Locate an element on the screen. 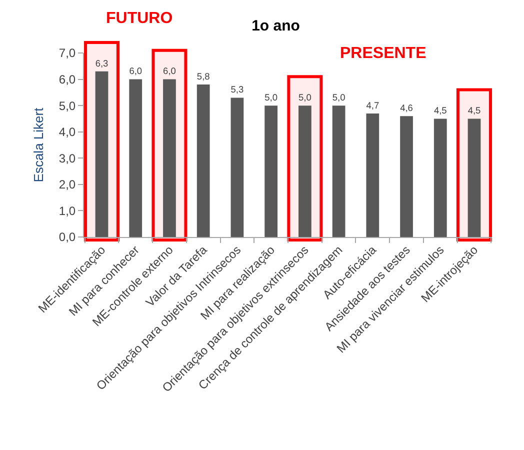  data-label: 5,8 is located at coordinates (203, 76).